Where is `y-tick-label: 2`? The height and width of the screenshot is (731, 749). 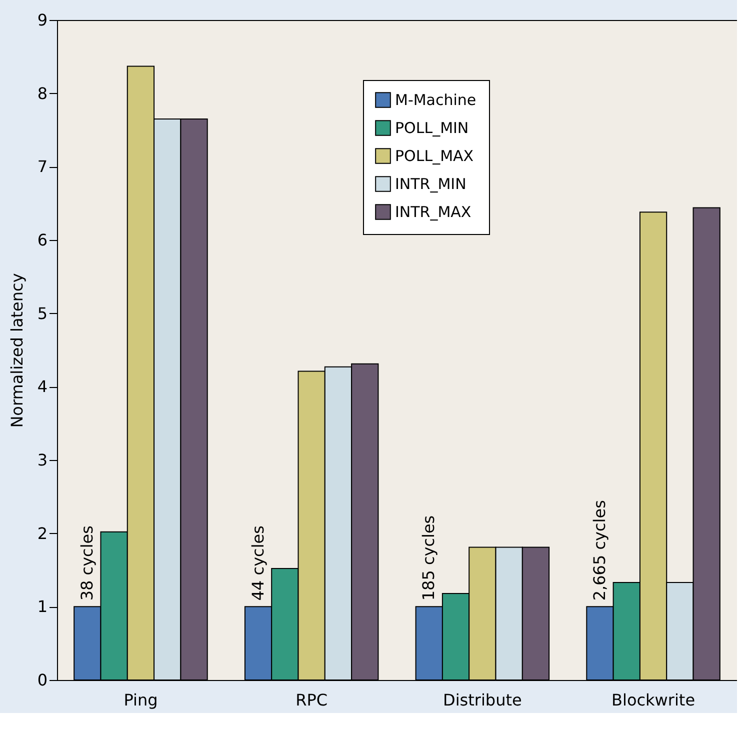 y-tick-label: 2 is located at coordinates (42, 533).